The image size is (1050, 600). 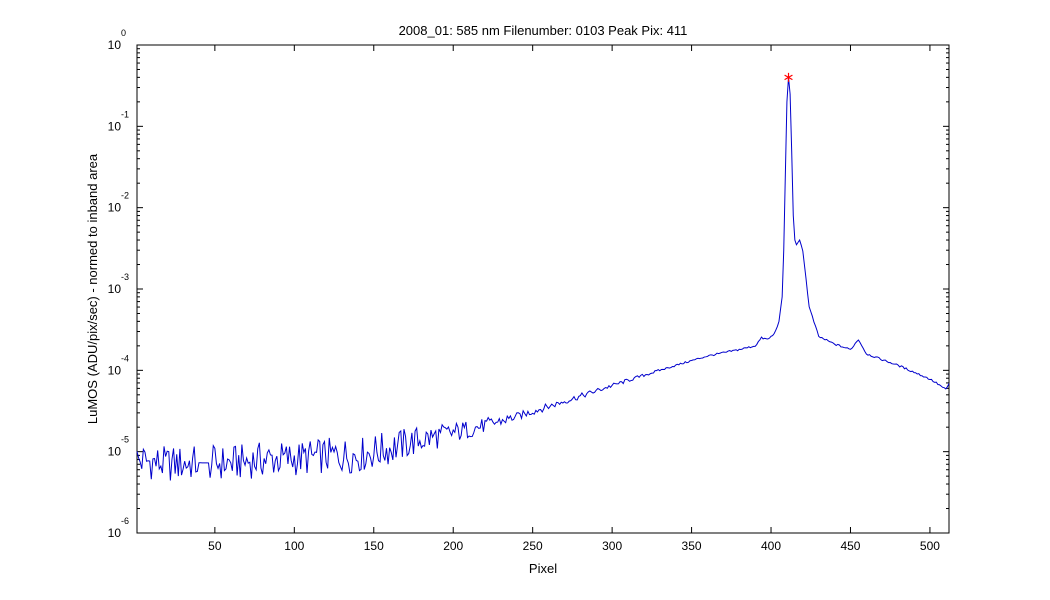 What do you see at coordinates (215, 546) in the screenshot?
I see `x-tick-label: 50` at bounding box center [215, 546].